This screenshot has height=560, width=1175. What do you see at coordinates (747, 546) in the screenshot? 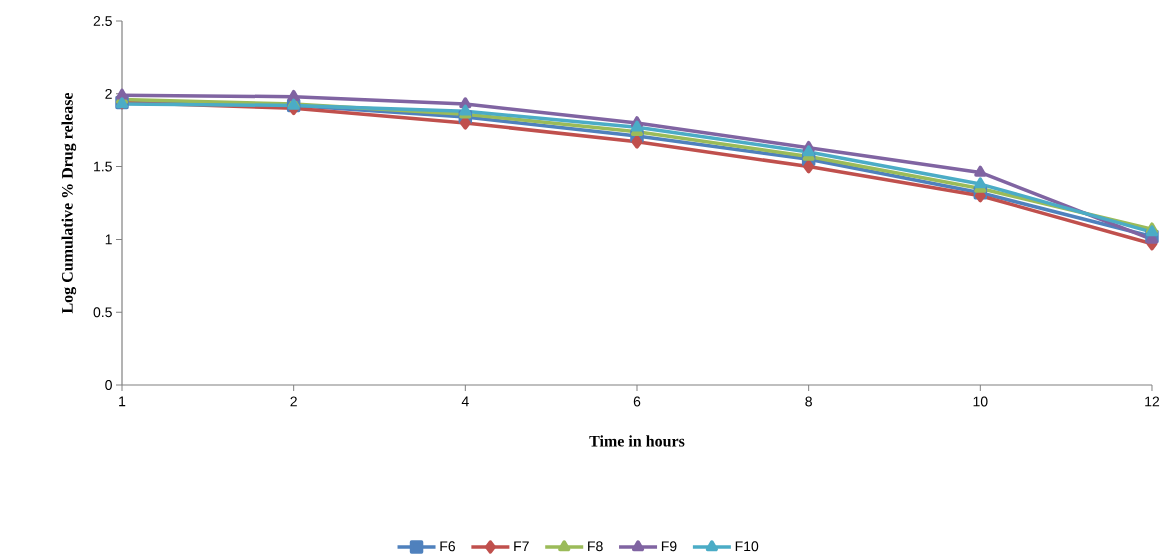
I see `legend-label: F10` at bounding box center [747, 546].